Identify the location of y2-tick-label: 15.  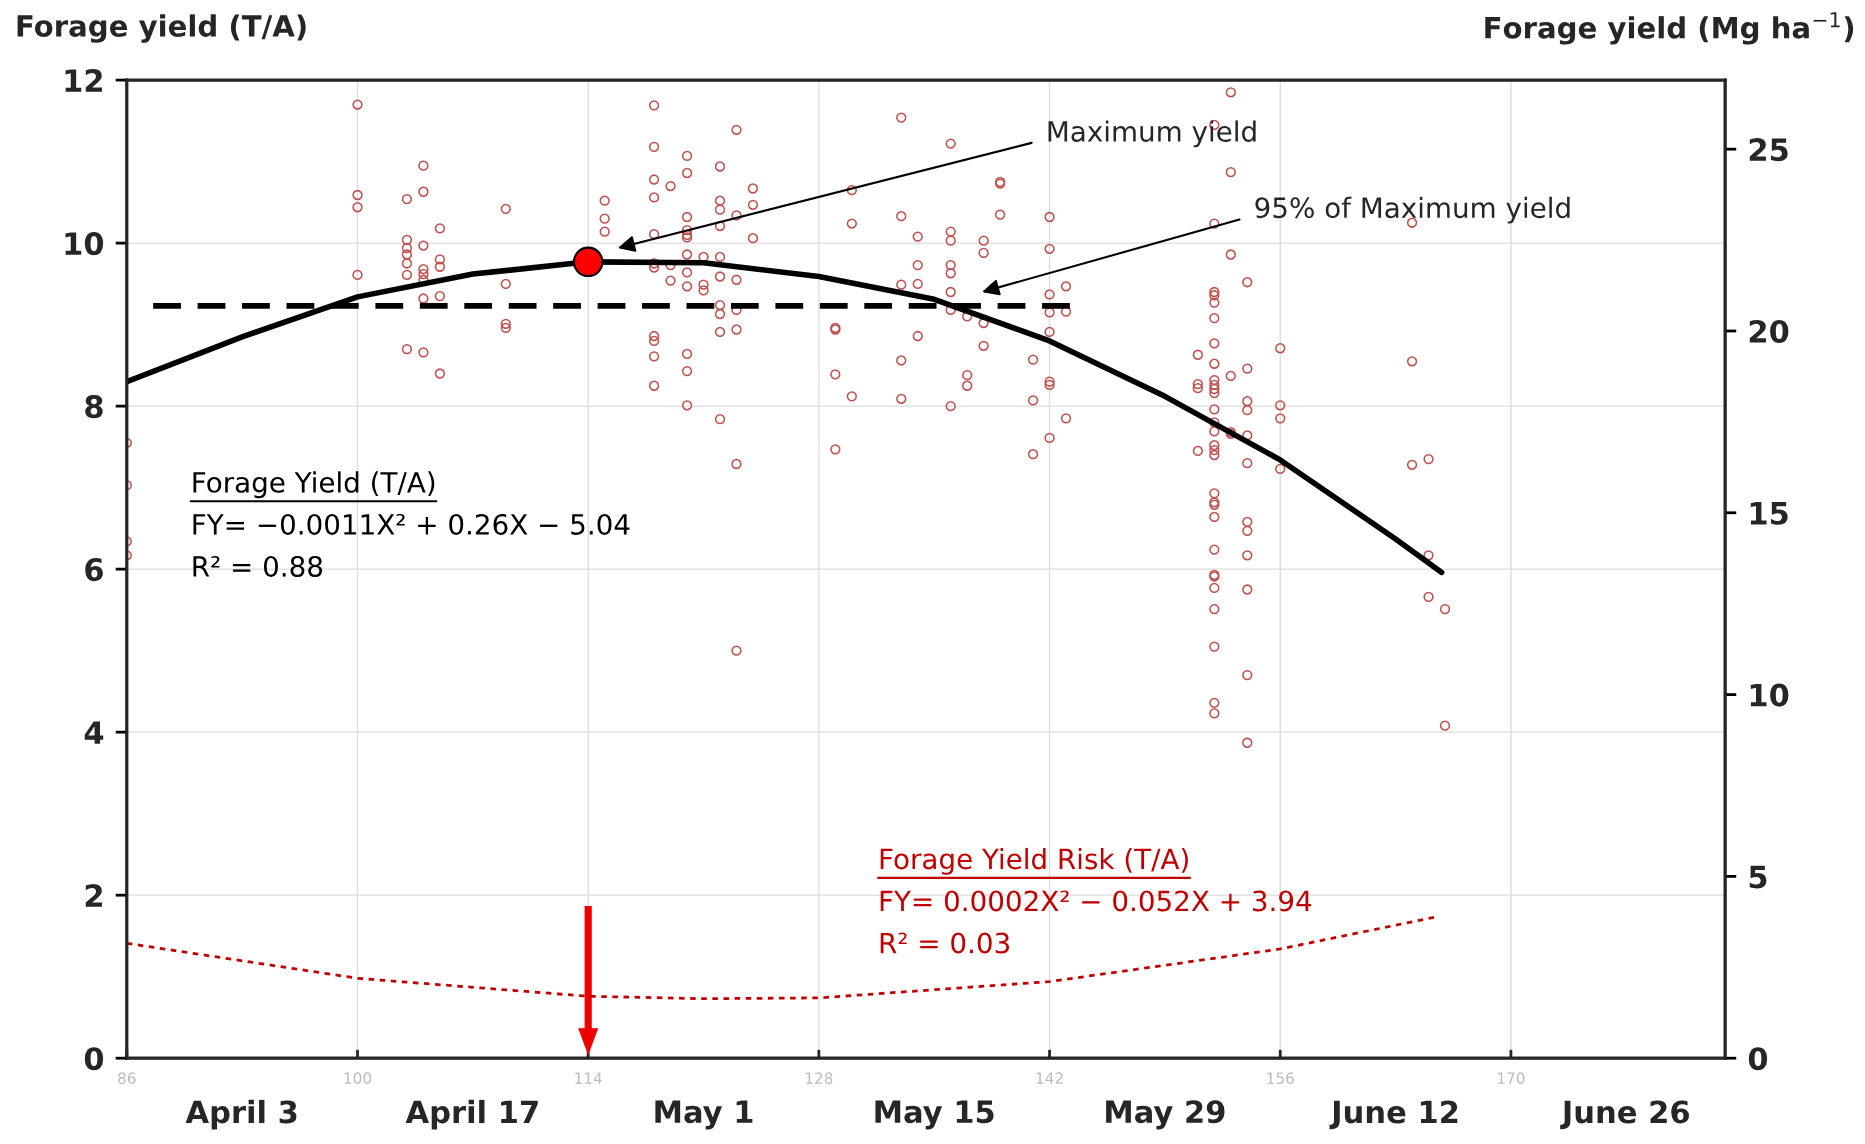
(1769, 513).